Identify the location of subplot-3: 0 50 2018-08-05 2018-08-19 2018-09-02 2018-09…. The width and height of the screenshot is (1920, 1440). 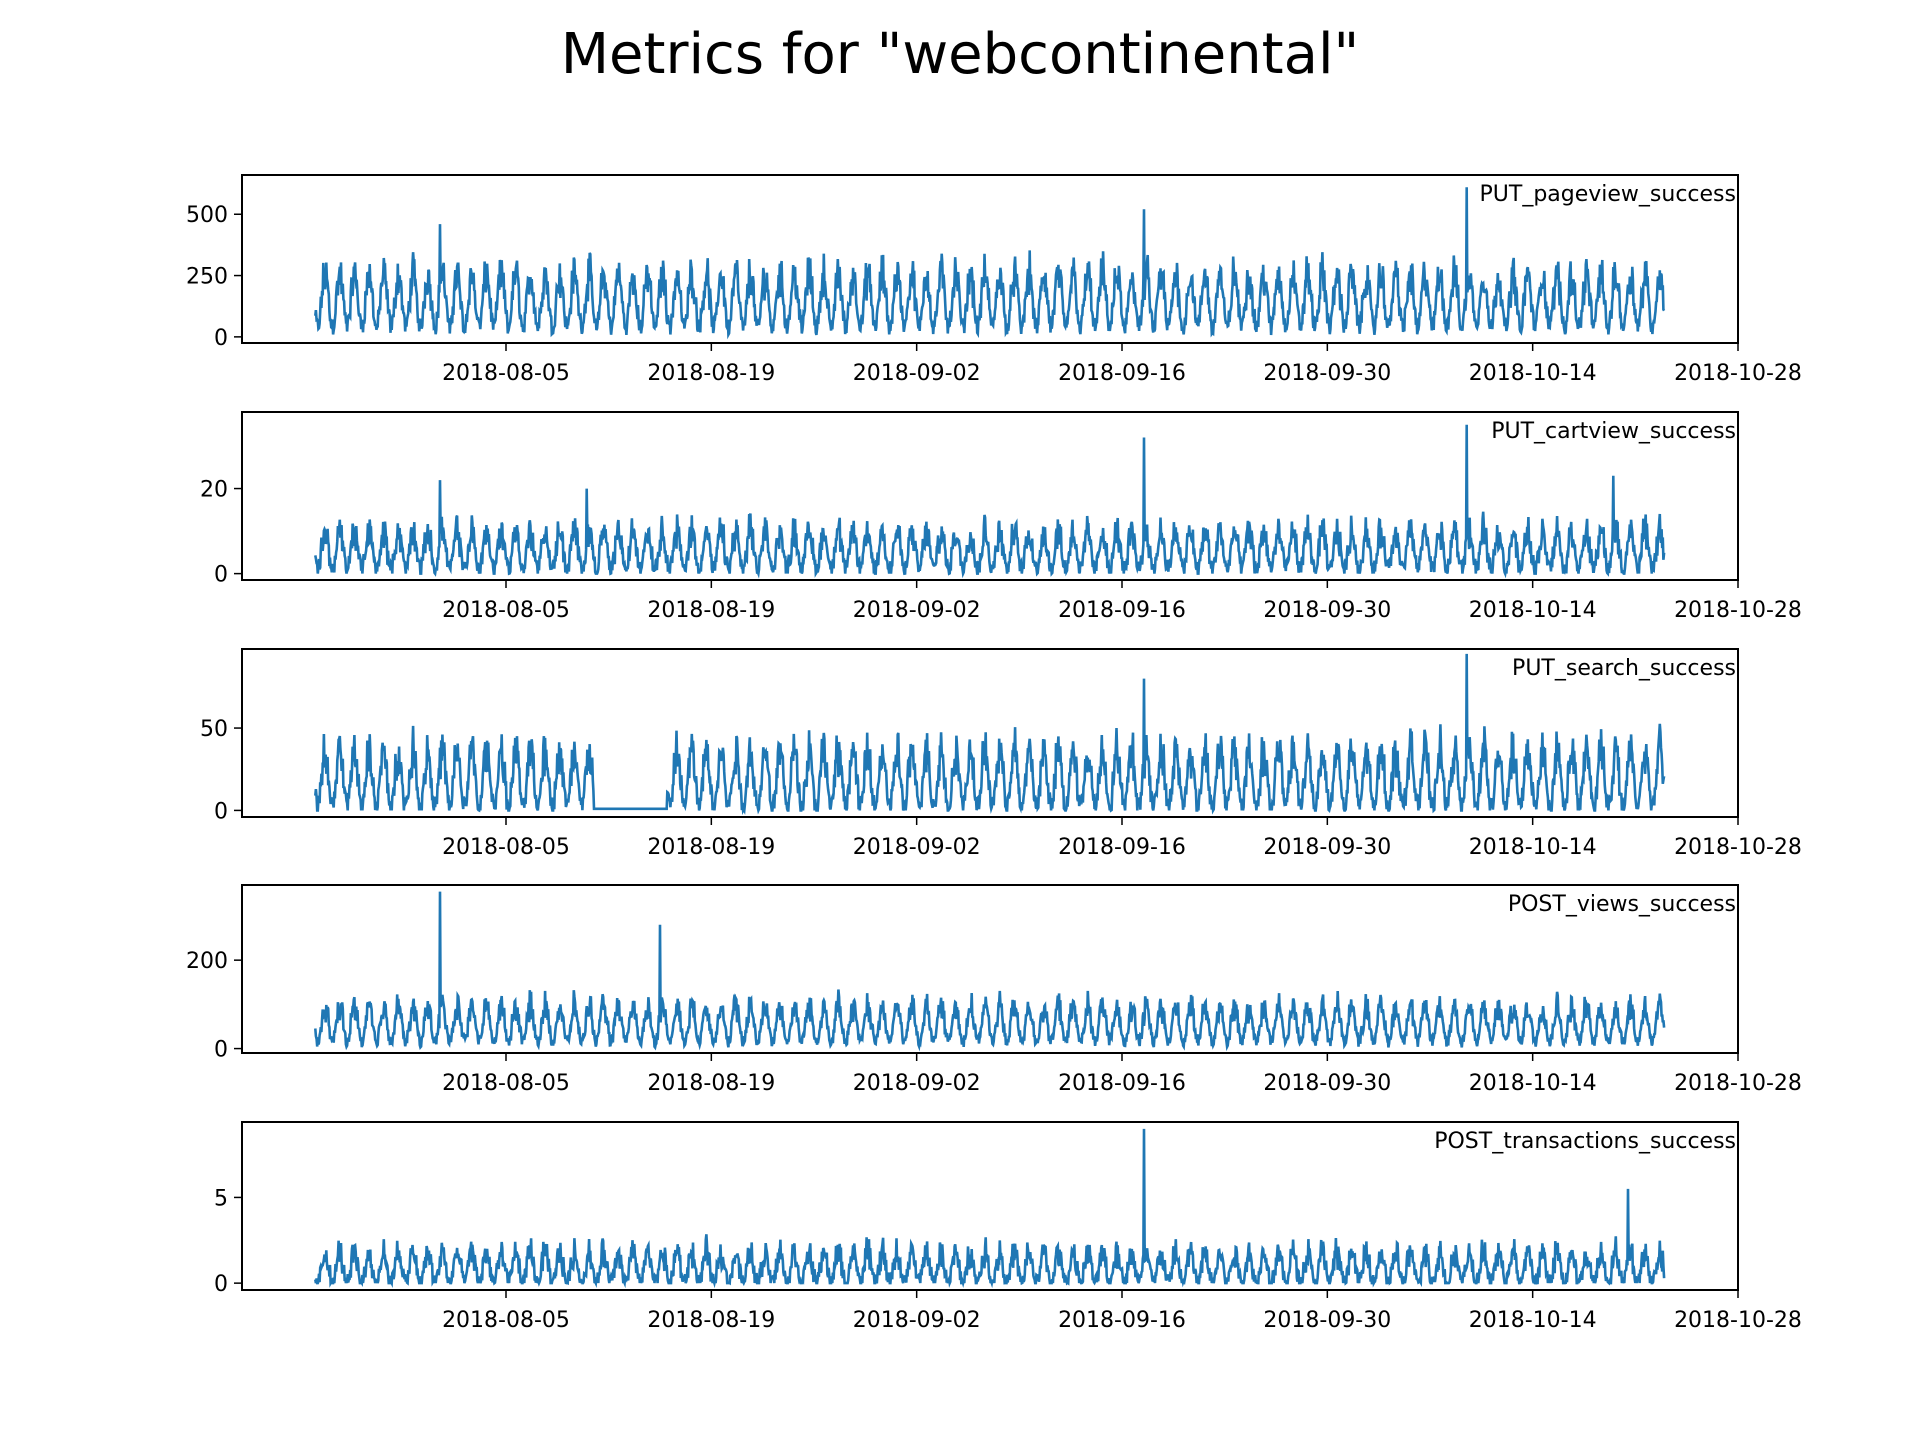
(1001, 754).